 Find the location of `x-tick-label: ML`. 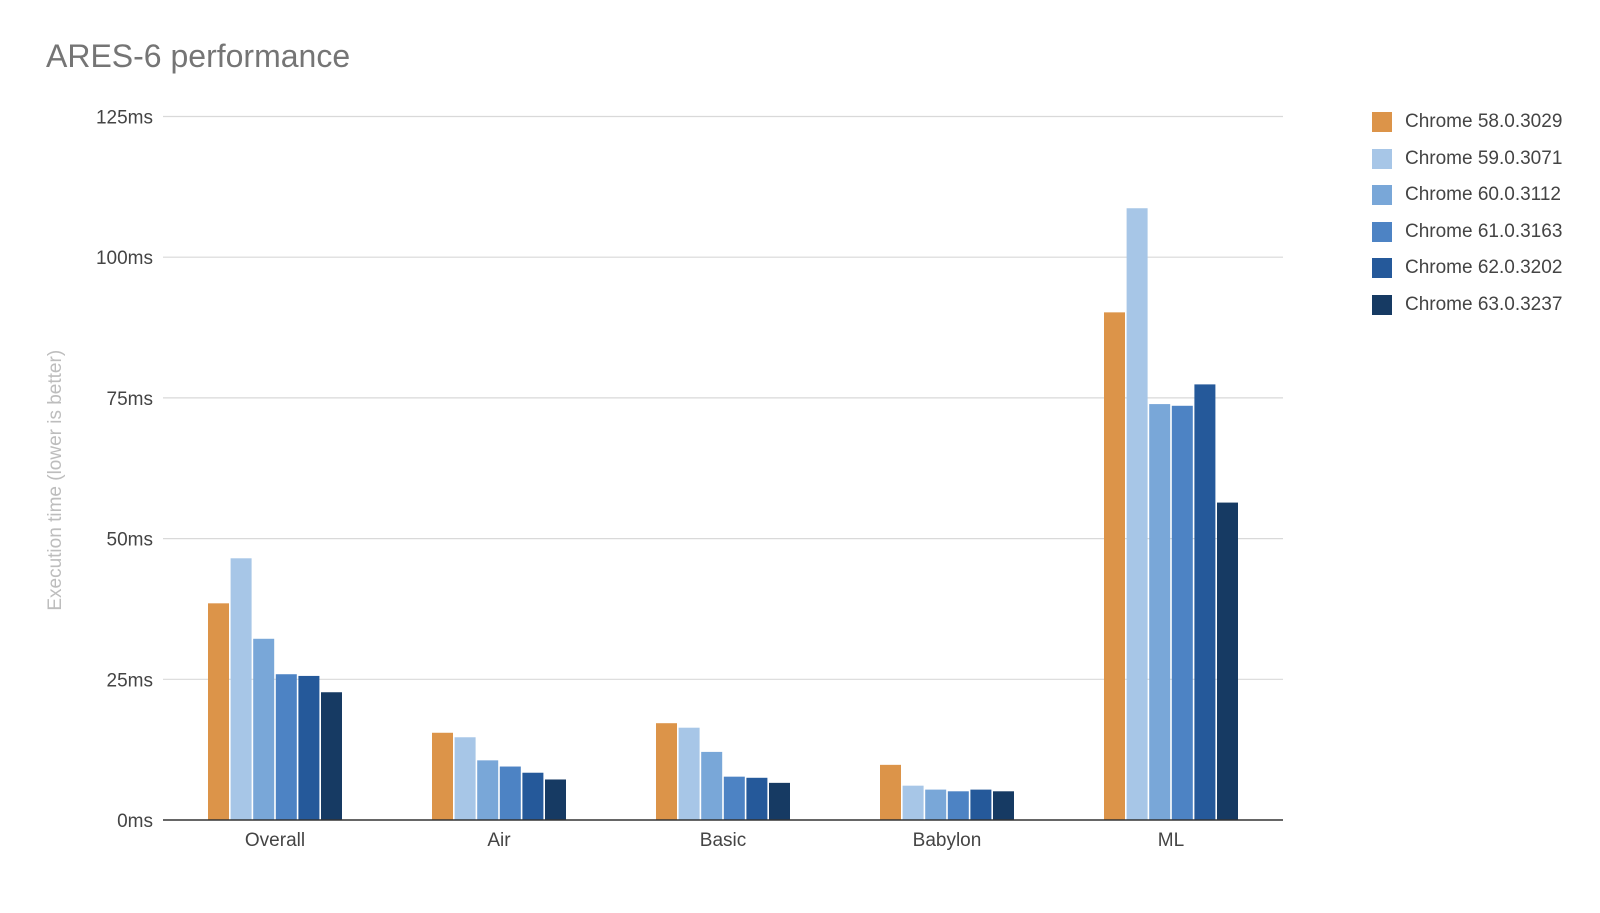

x-tick-label: ML is located at coordinates (1171, 840).